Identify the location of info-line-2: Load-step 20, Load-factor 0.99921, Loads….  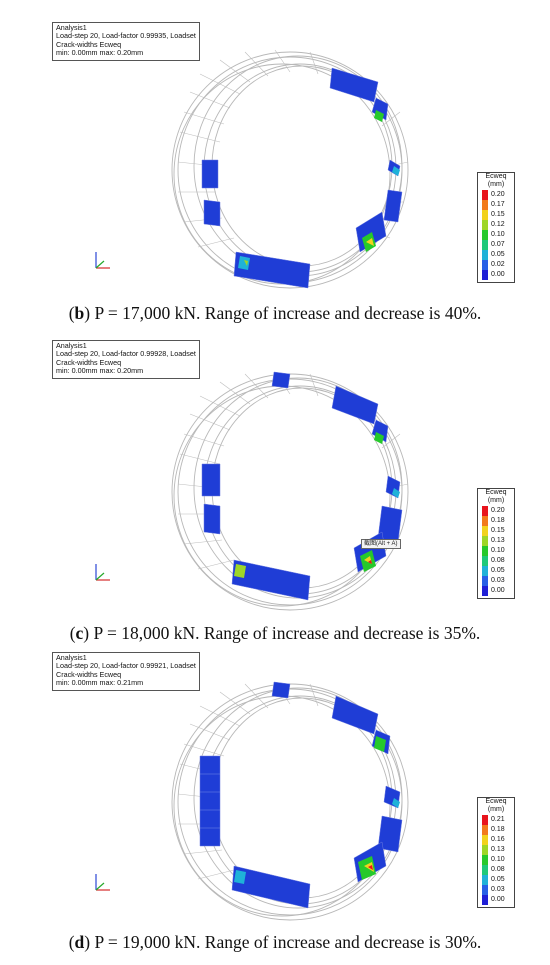
(126, 666).